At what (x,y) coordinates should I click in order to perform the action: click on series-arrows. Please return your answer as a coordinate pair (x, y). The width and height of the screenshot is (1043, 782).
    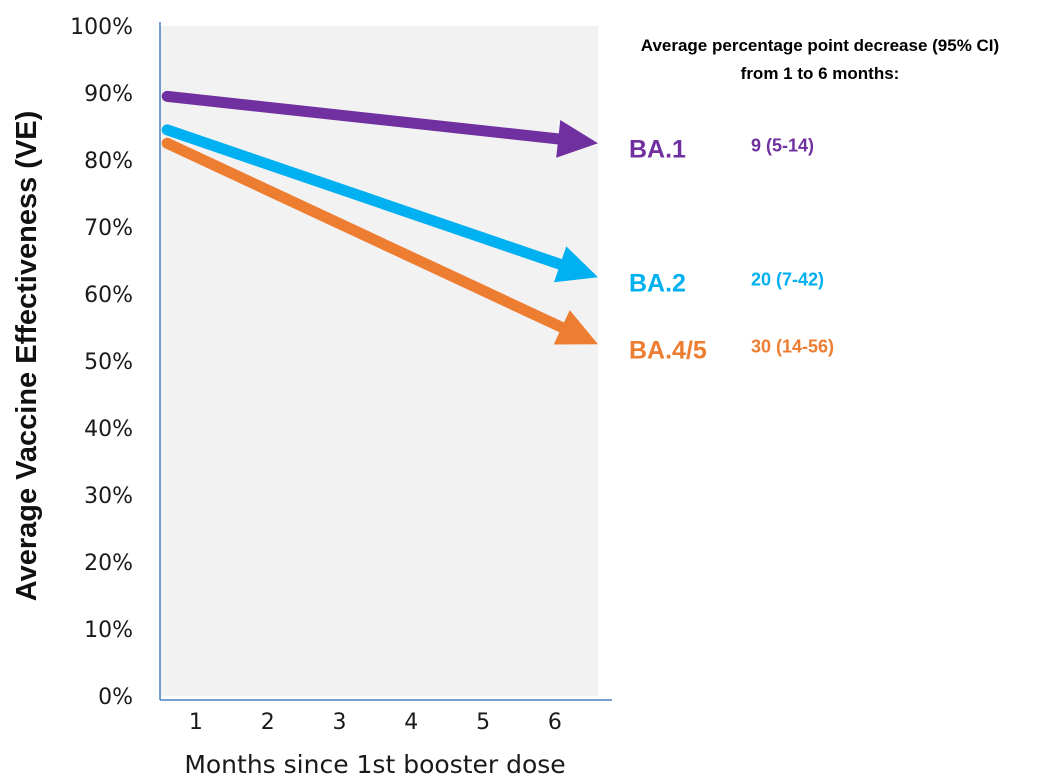
    Looking at the image, I should click on (379, 217).